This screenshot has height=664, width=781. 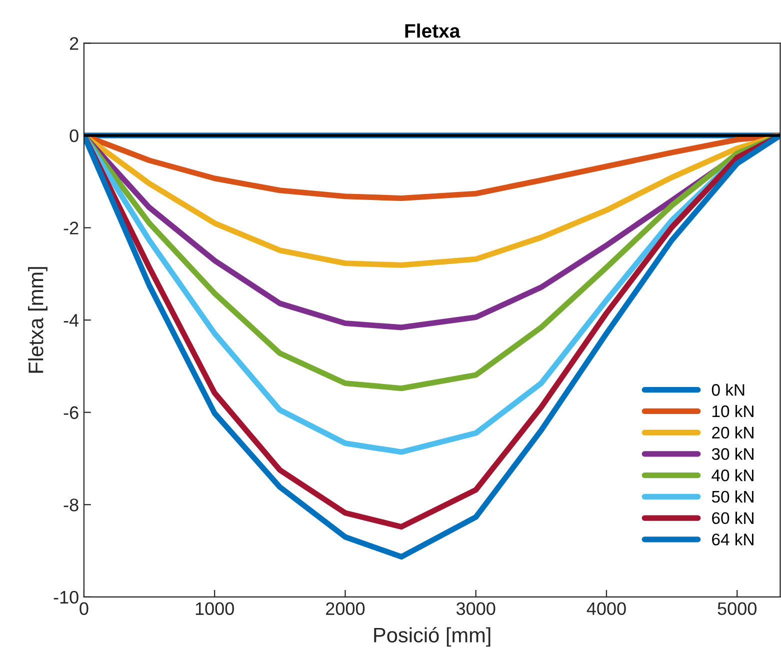 I want to click on y-tick-label: 2, so click(x=74, y=43).